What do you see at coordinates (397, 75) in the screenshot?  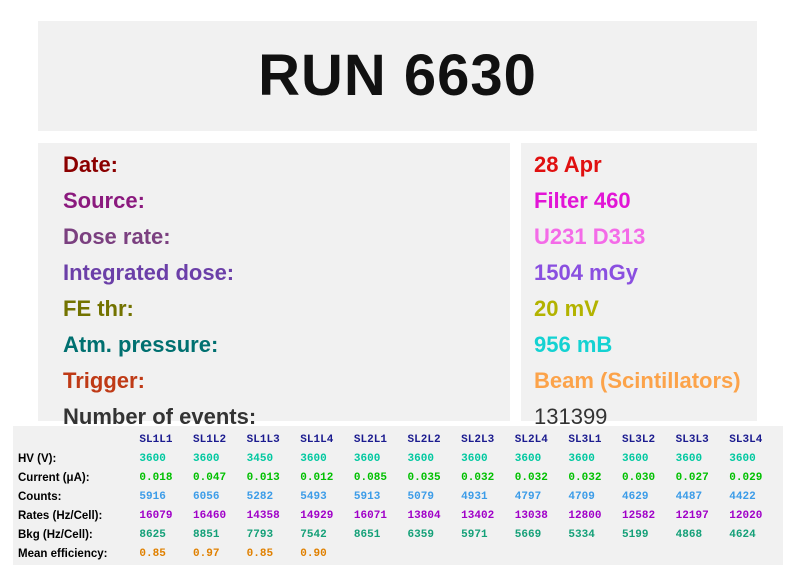 I see `page-title: RUN 6630` at bounding box center [397, 75].